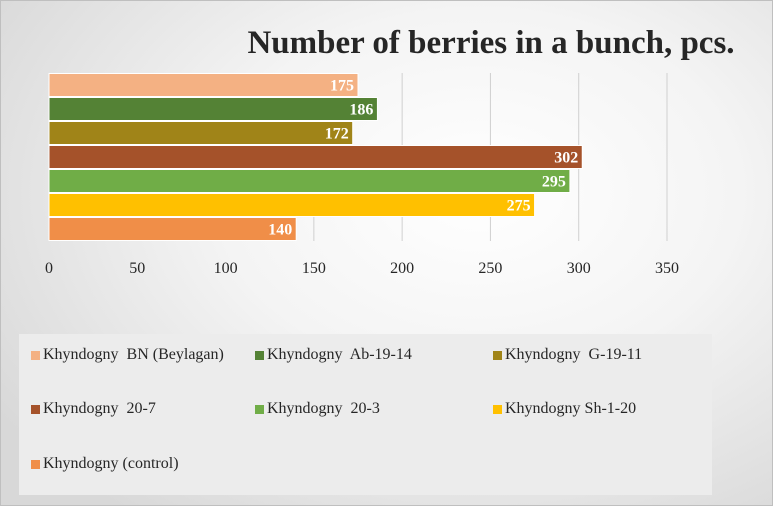  I want to click on data-label-3: 302, so click(566, 158).